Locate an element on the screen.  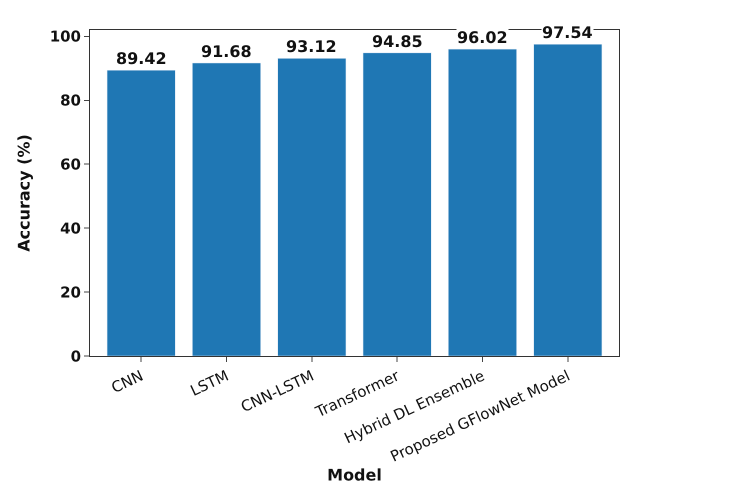
y-tick-label: 100 is located at coordinates (65, 37).